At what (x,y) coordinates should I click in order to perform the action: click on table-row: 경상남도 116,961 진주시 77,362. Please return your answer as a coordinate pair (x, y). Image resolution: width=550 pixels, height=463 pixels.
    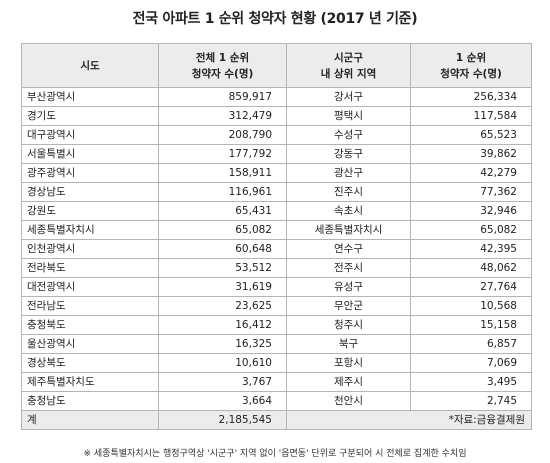
    Looking at the image, I should click on (276, 192).